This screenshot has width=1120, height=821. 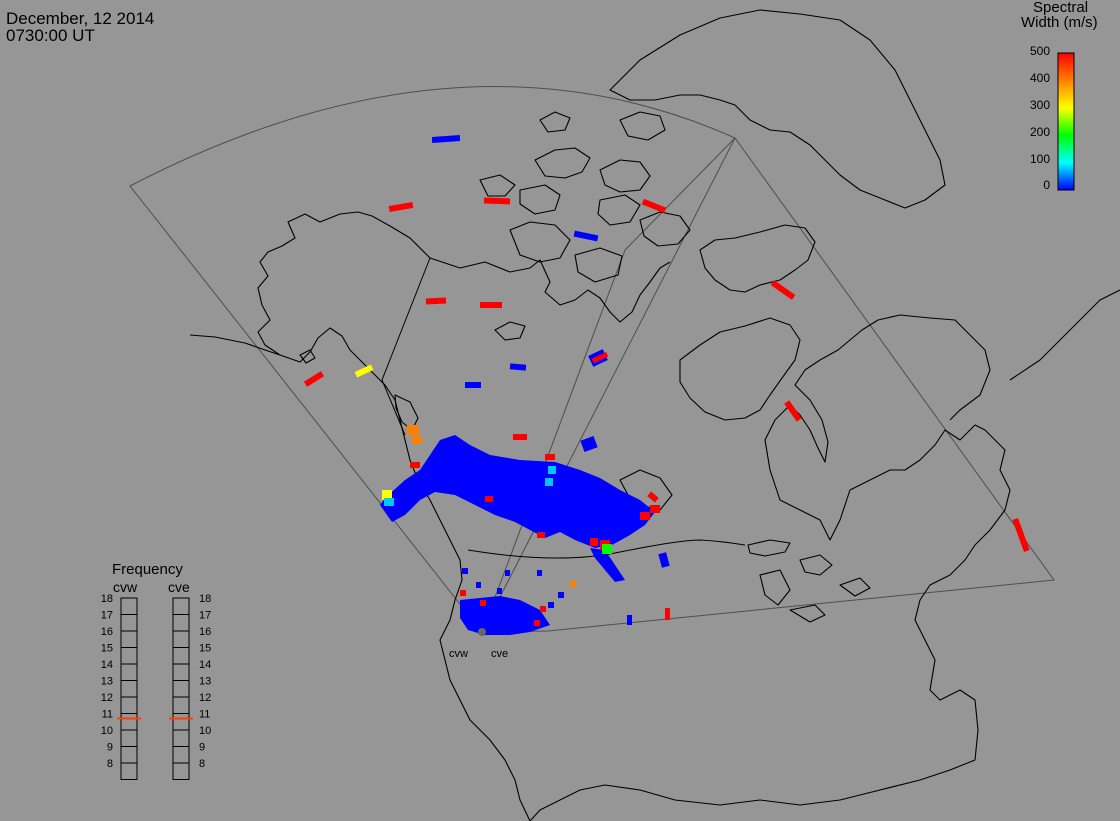 What do you see at coordinates (517, 535) in the screenshot?
I see `backscatter-main-field` at bounding box center [517, 535].